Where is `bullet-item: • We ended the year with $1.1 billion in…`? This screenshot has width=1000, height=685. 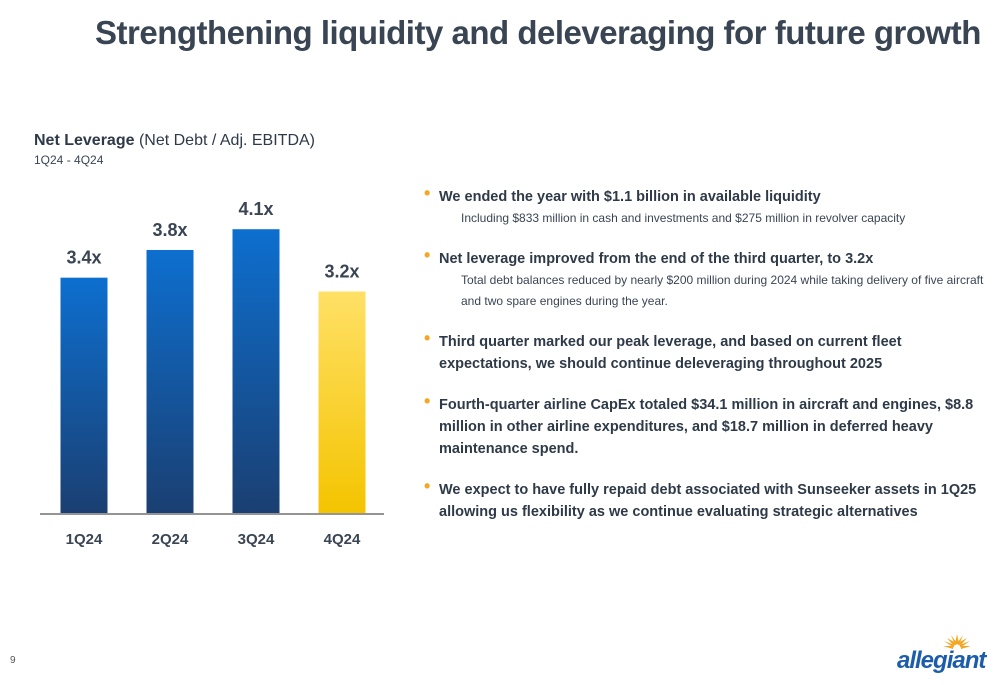
bullet-item: • We ended the year with $1.1 billion in… is located at coordinates (704, 206).